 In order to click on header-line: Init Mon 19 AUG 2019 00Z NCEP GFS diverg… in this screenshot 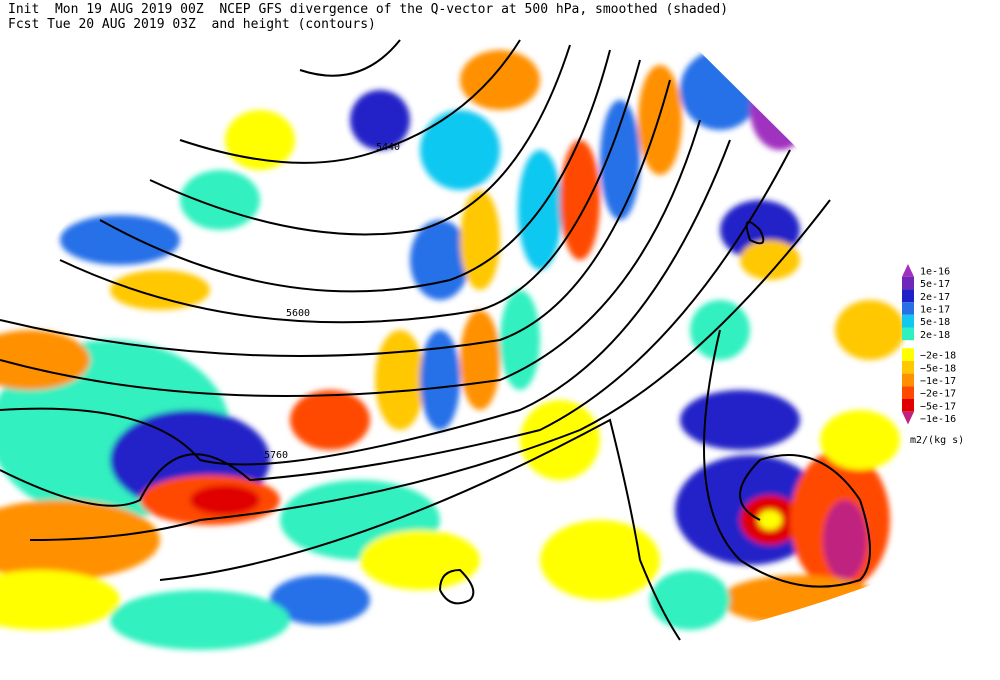, I will do `click(368, 9)`.